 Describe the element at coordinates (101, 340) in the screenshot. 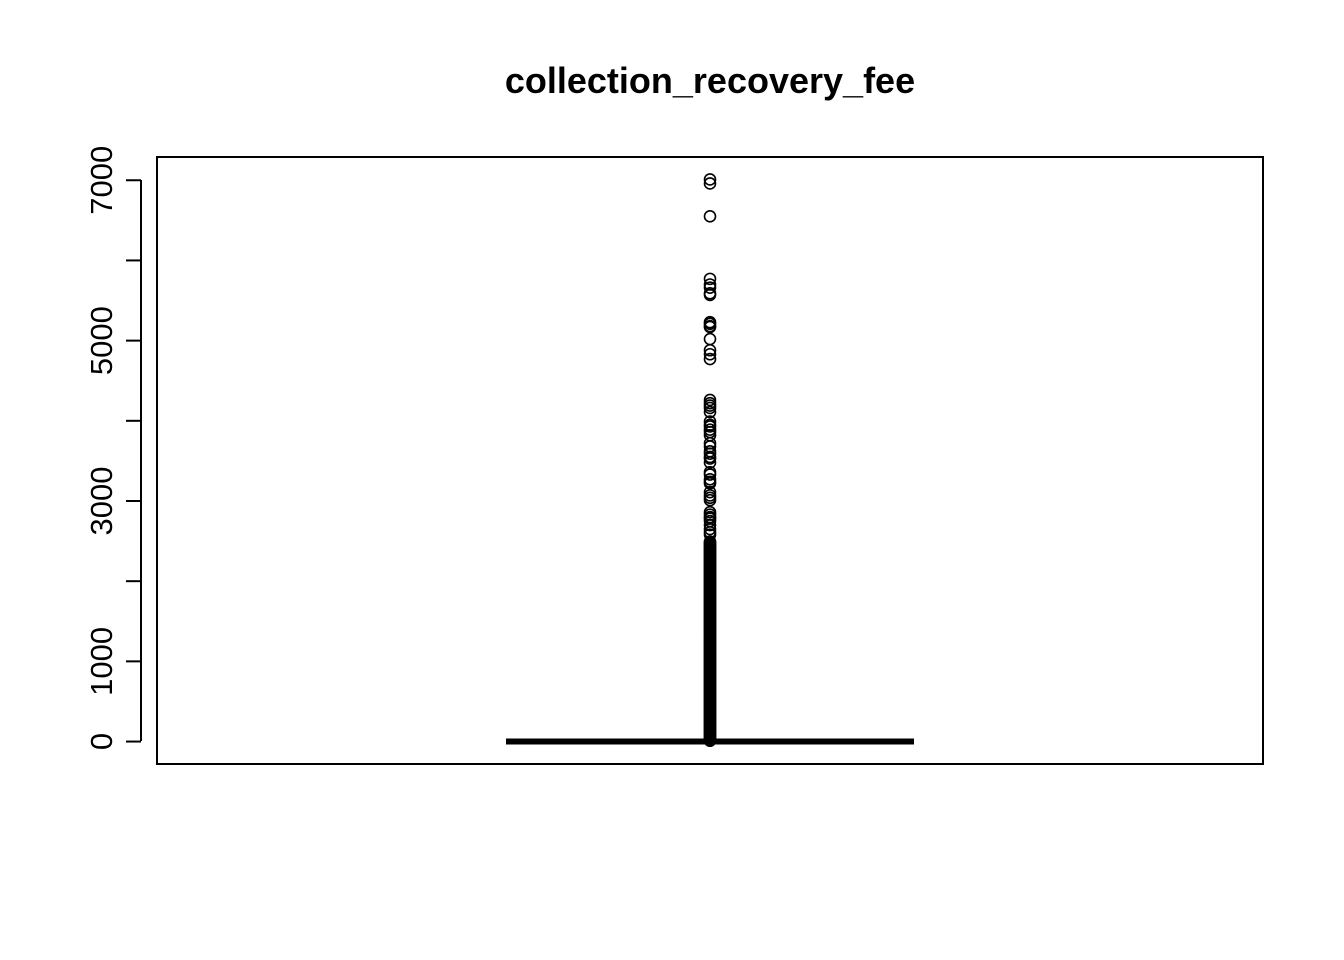

I see `y-tick-label: 5000` at that location.